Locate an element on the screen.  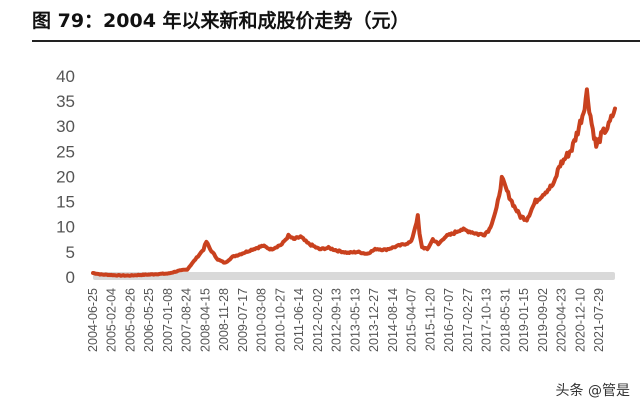
y-tick-label: 30 is located at coordinates (65, 126).